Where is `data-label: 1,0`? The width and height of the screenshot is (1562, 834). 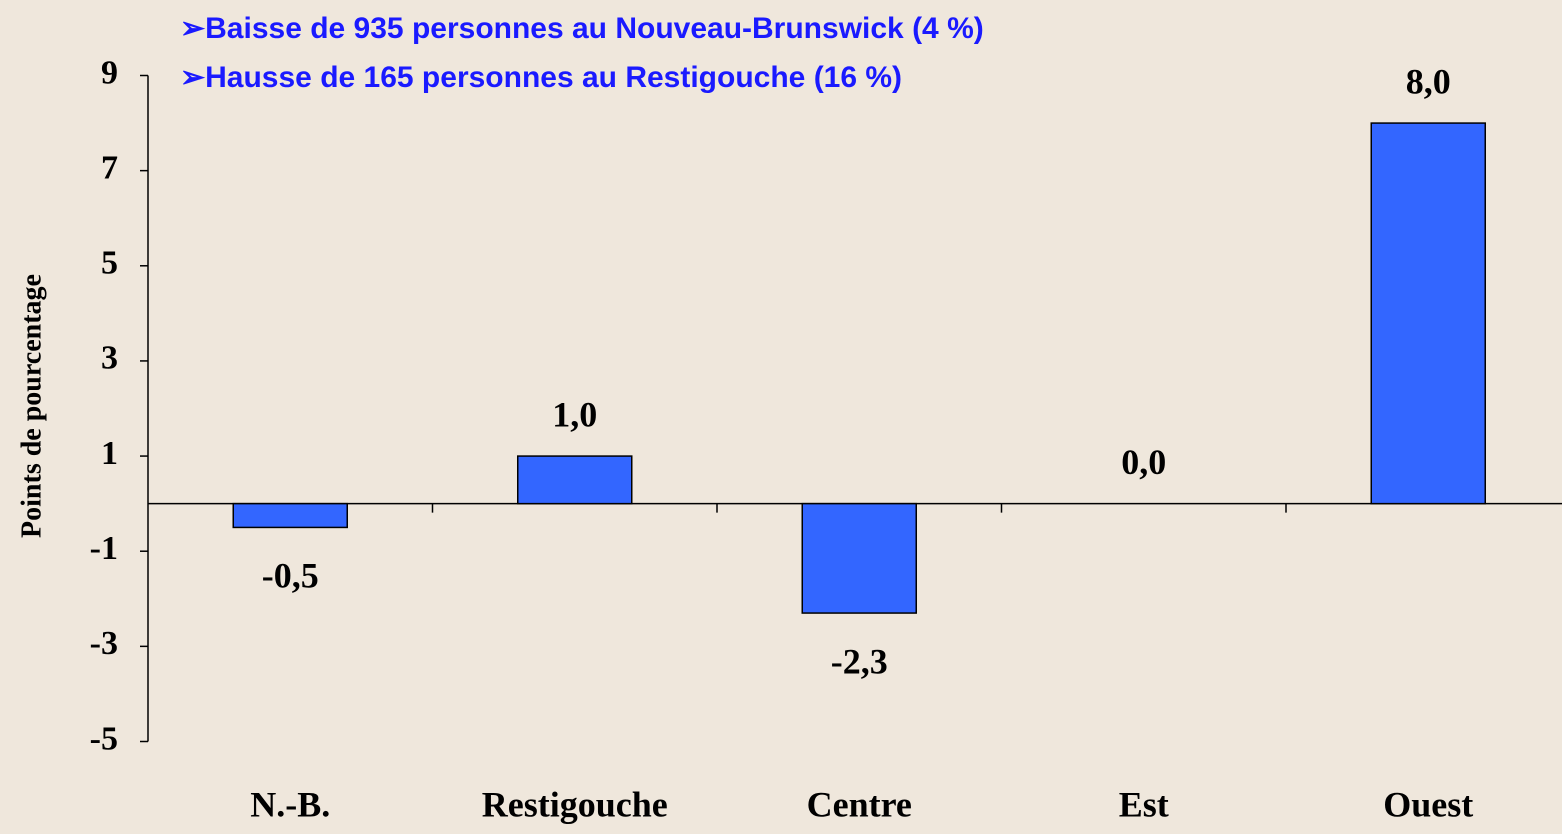 data-label: 1,0 is located at coordinates (574, 414).